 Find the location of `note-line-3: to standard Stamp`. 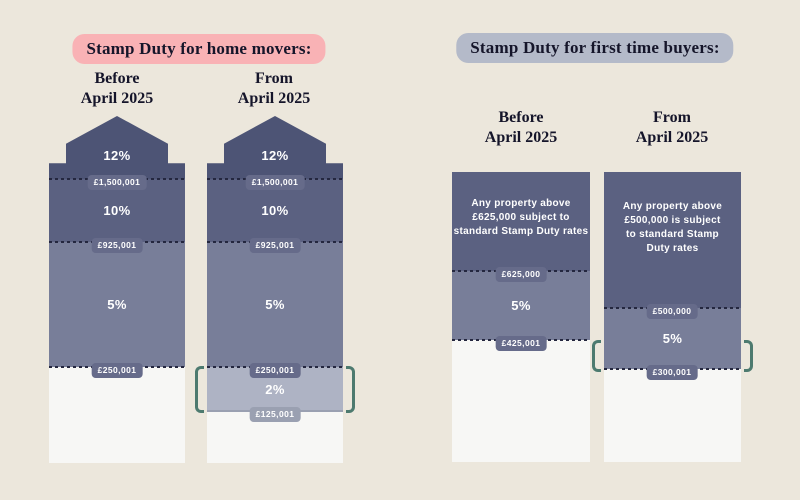

note-line-3: to standard Stamp is located at coordinates (672, 234).